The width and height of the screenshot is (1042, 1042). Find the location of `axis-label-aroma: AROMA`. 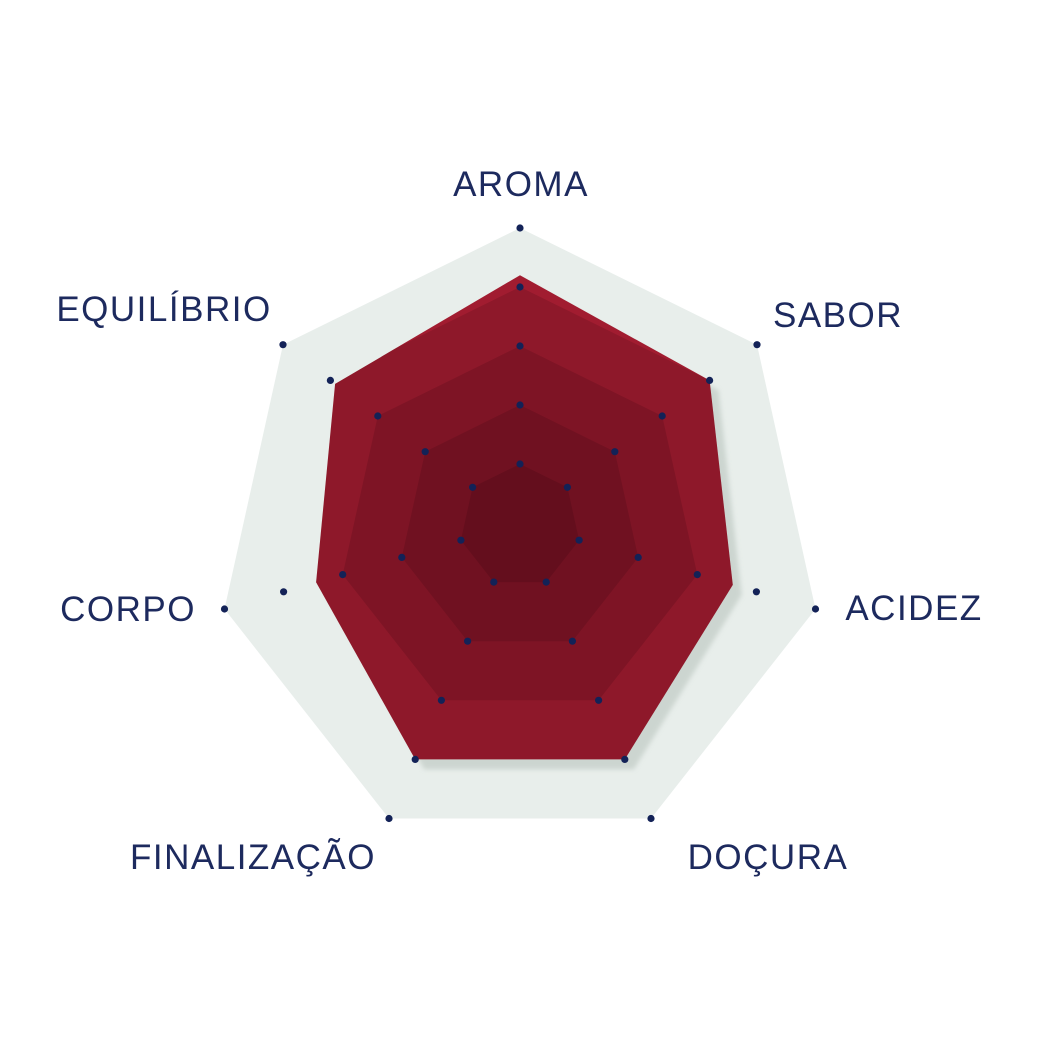

axis-label-aroma: AROMA is located at coordinates (521, 184).